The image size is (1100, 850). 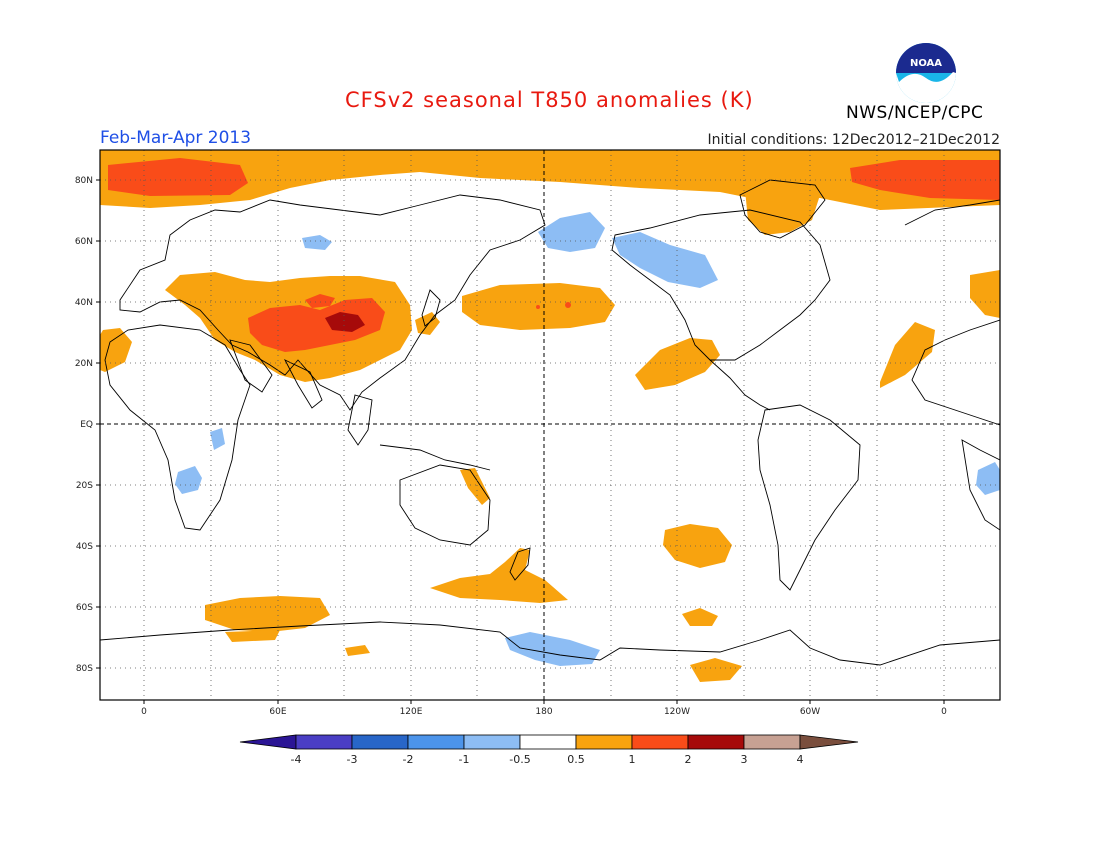 What do you see at coordinates (408, 759) in the screenshot?
I see `colorbar-label-m2: -2` at bounding box center [408, 759].